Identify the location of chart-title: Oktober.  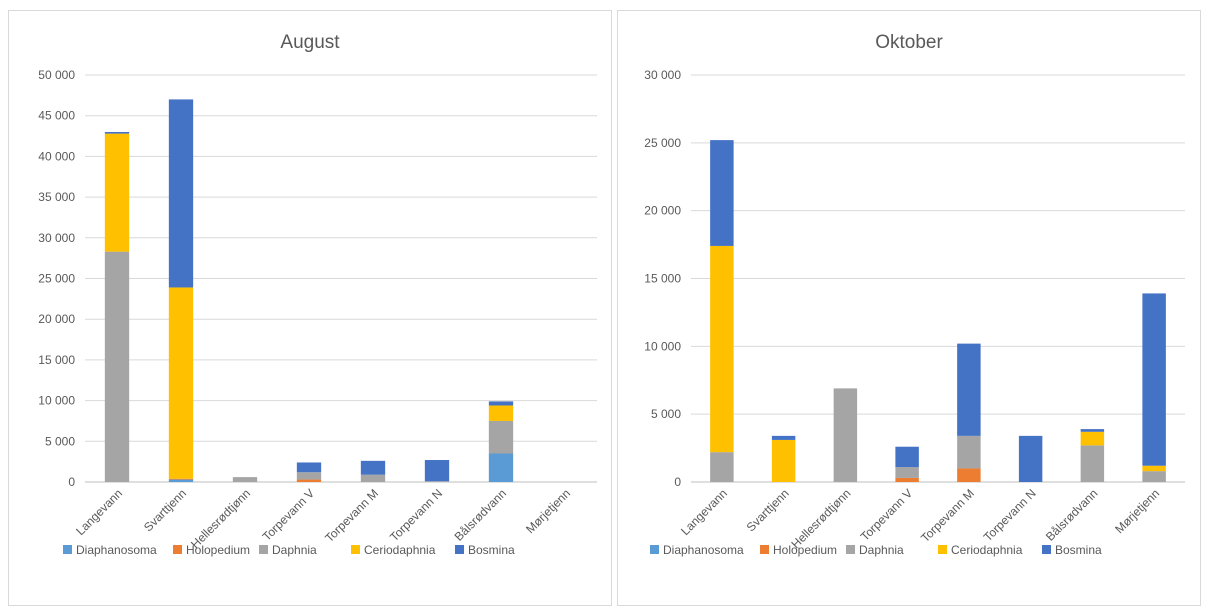
(909, 42).